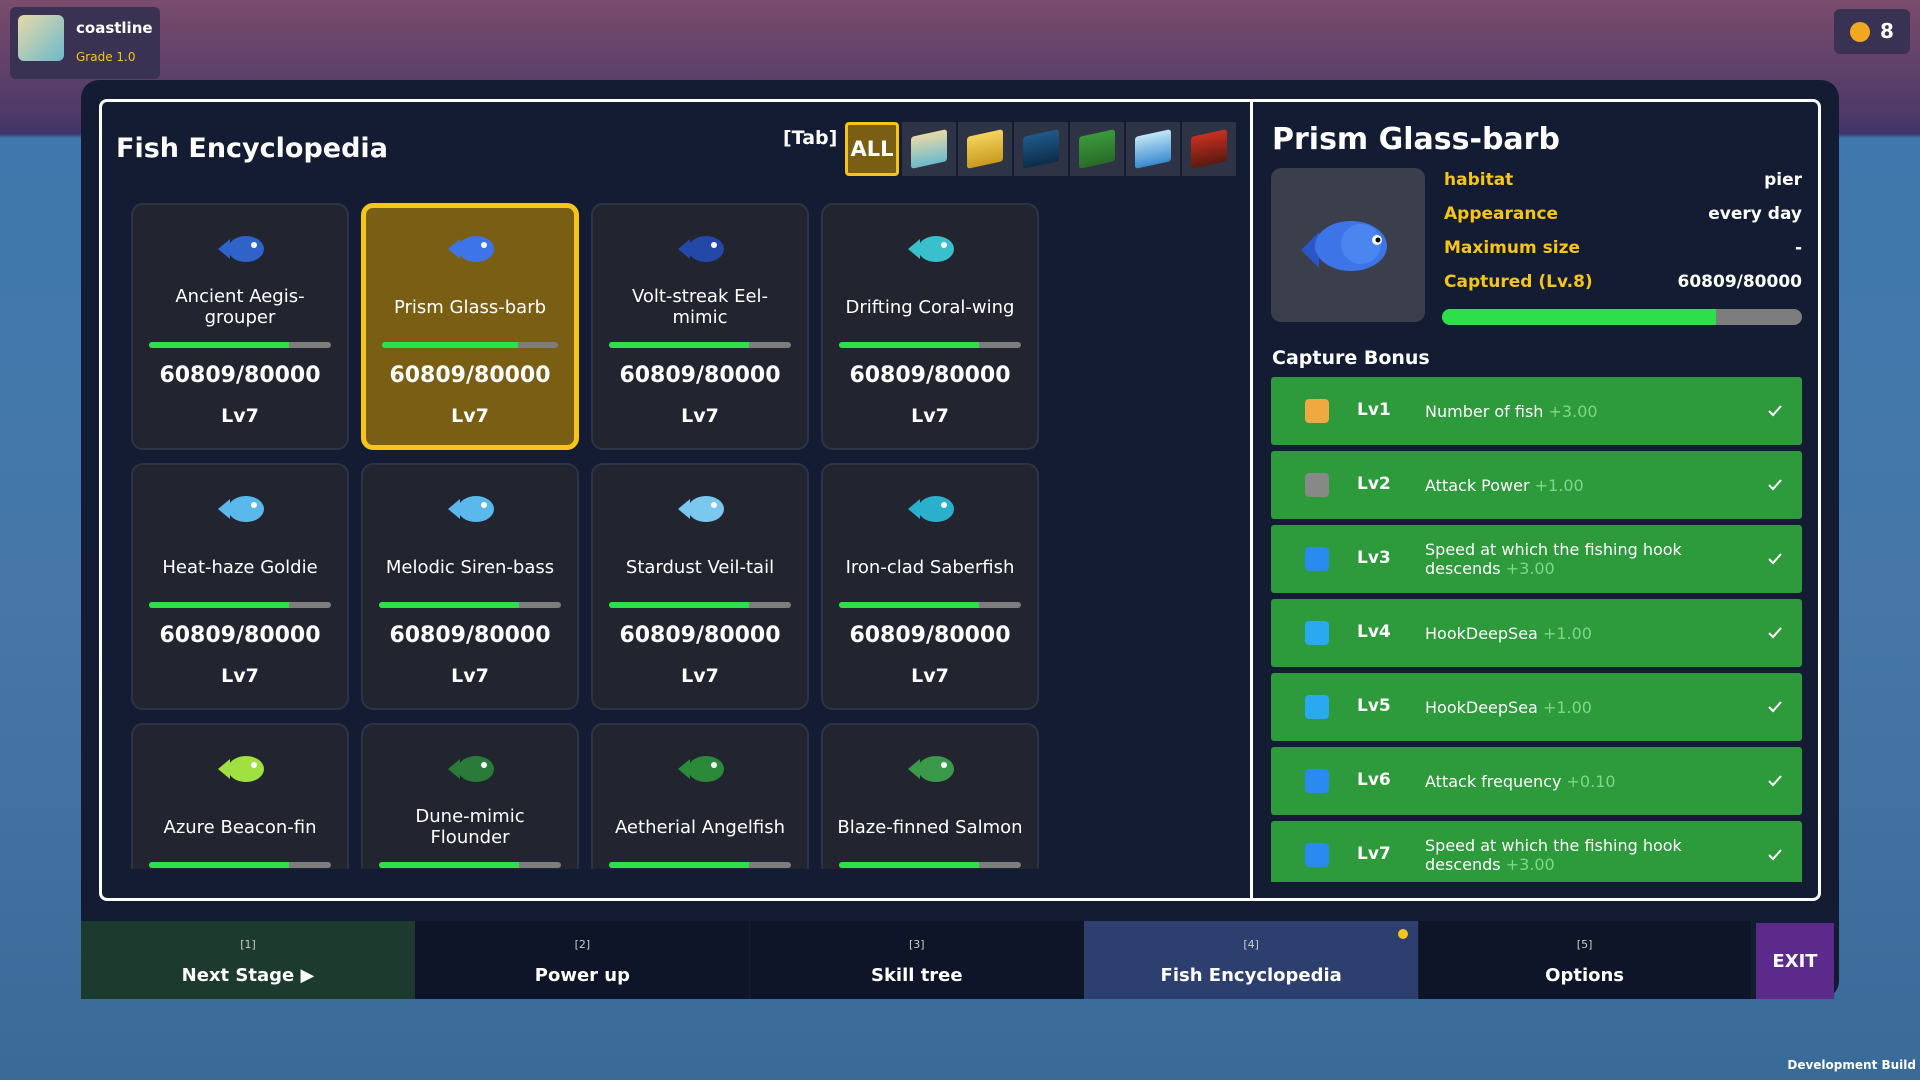  What do you see at coordinates (700, 567) in the screenshot?
I see `fish-name: Stardust Veil-tail` at bounding box center [700, 567].